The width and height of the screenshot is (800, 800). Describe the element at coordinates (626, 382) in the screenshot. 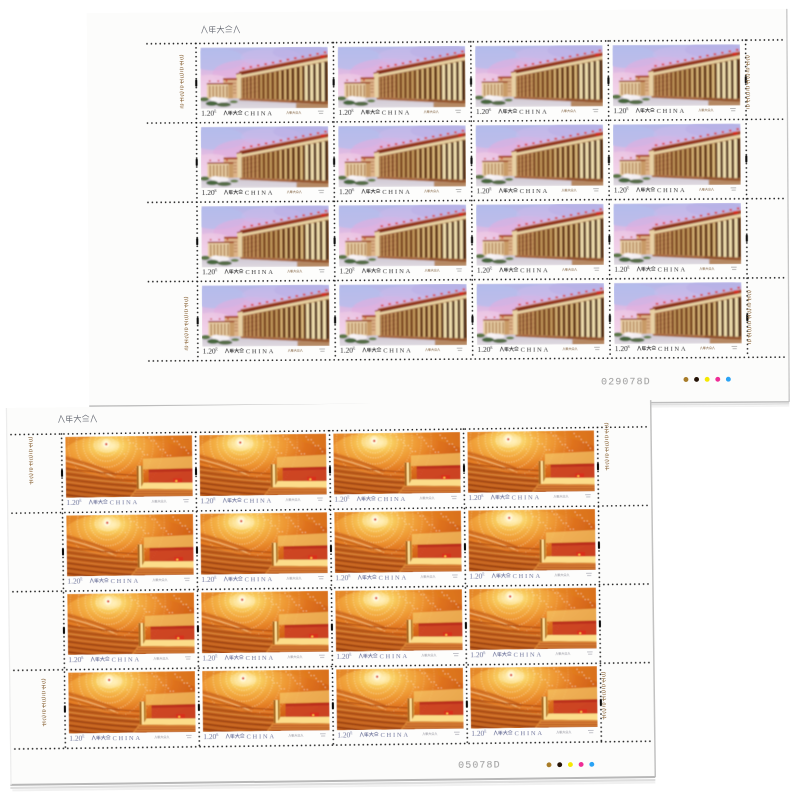

I see `svg-text: 029078D` at that location.